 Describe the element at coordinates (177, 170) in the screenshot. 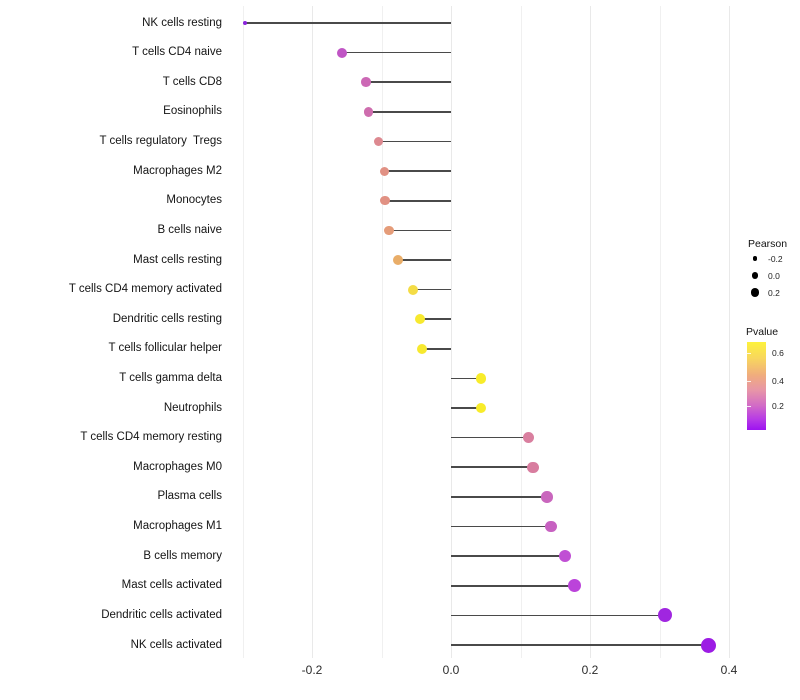

I see `category-label: Macrophages M2` at that location.